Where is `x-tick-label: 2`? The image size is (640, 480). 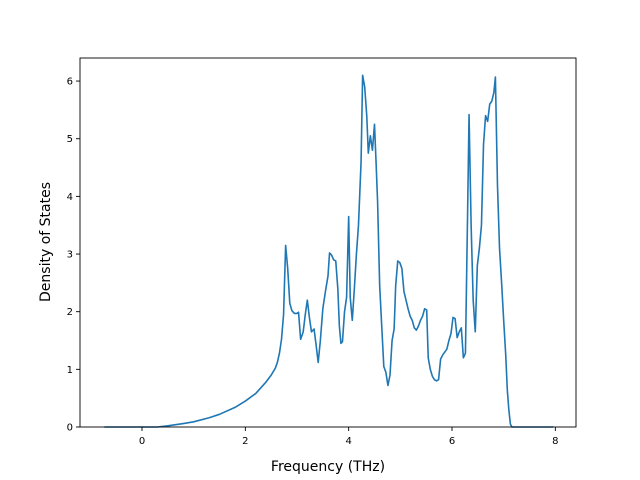 x-tick-label: 2 is located at coordinates (245, 441).